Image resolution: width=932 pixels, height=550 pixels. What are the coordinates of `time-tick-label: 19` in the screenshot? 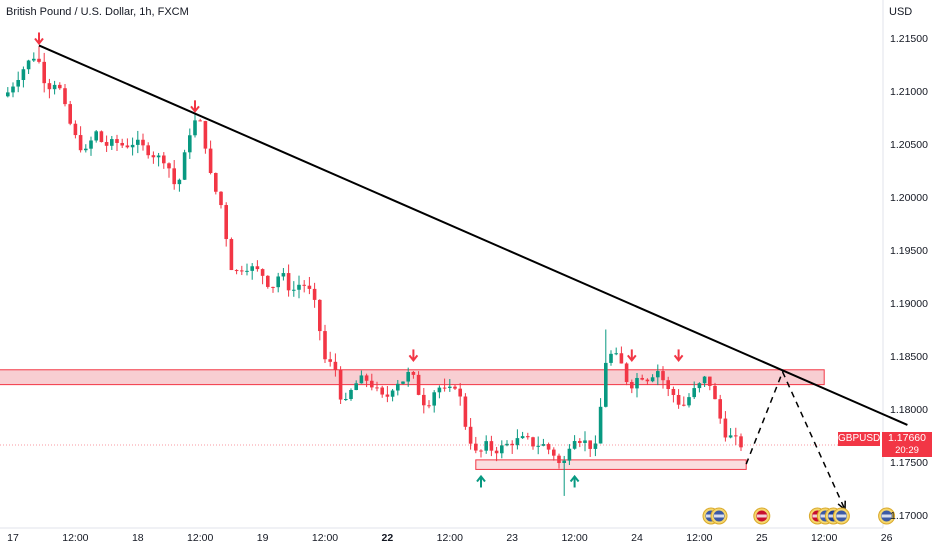 It's located at (263, 538).